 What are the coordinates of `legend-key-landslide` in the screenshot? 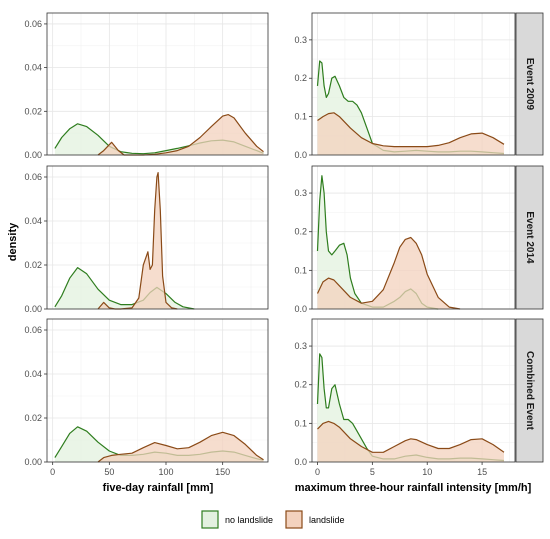 It's located at (294, 519).